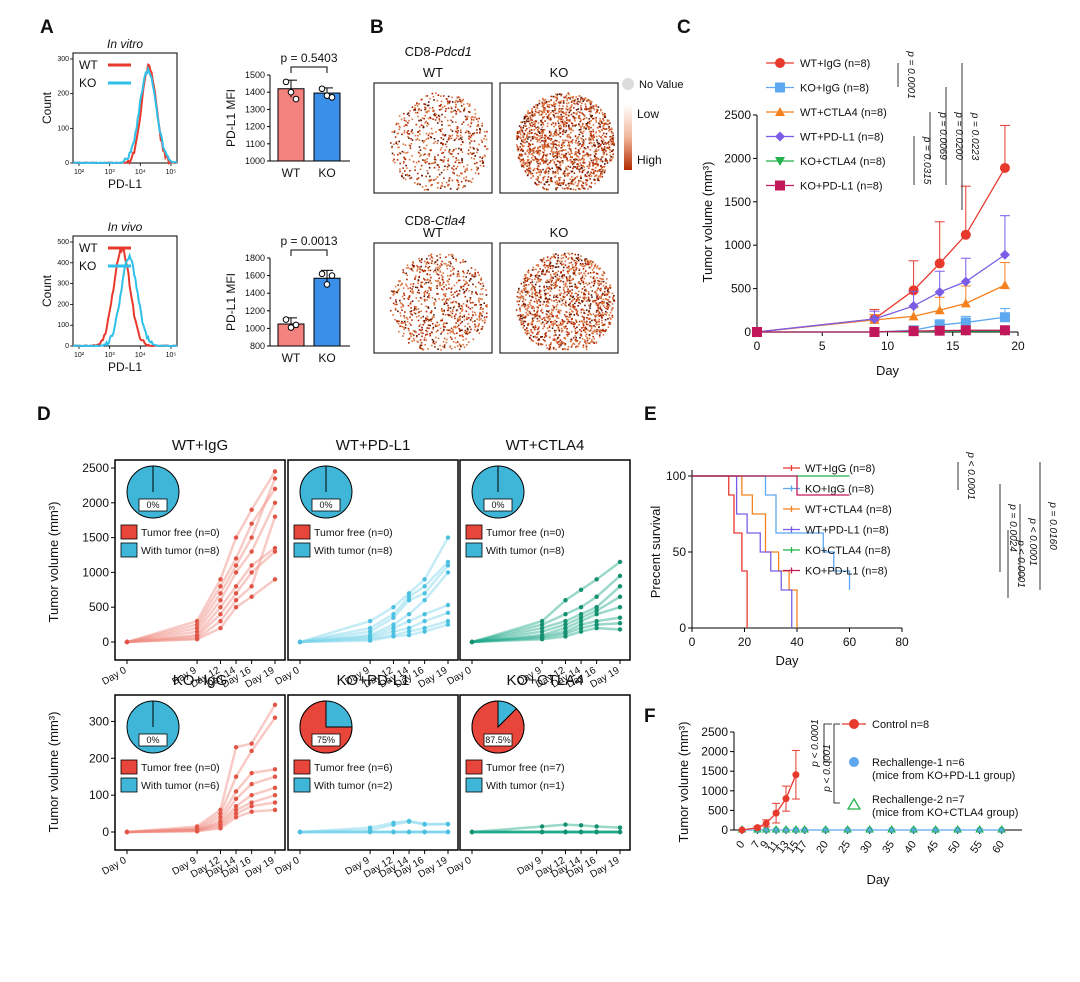  Describe the element at coordinates (1012, 527) in the screenshot. I see `p-value: p = 0.0024` at that location.